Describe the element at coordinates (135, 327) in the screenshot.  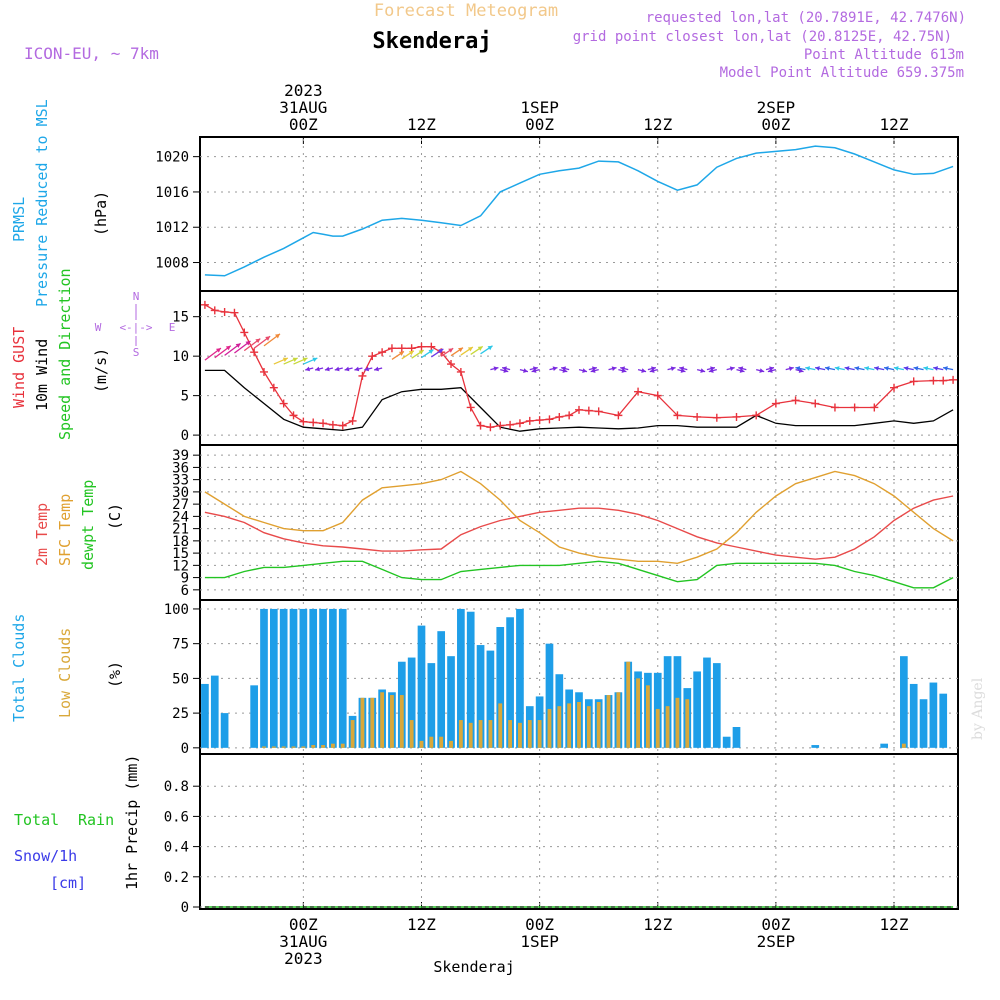
I see `compass-arrows: <-|->` at that location.